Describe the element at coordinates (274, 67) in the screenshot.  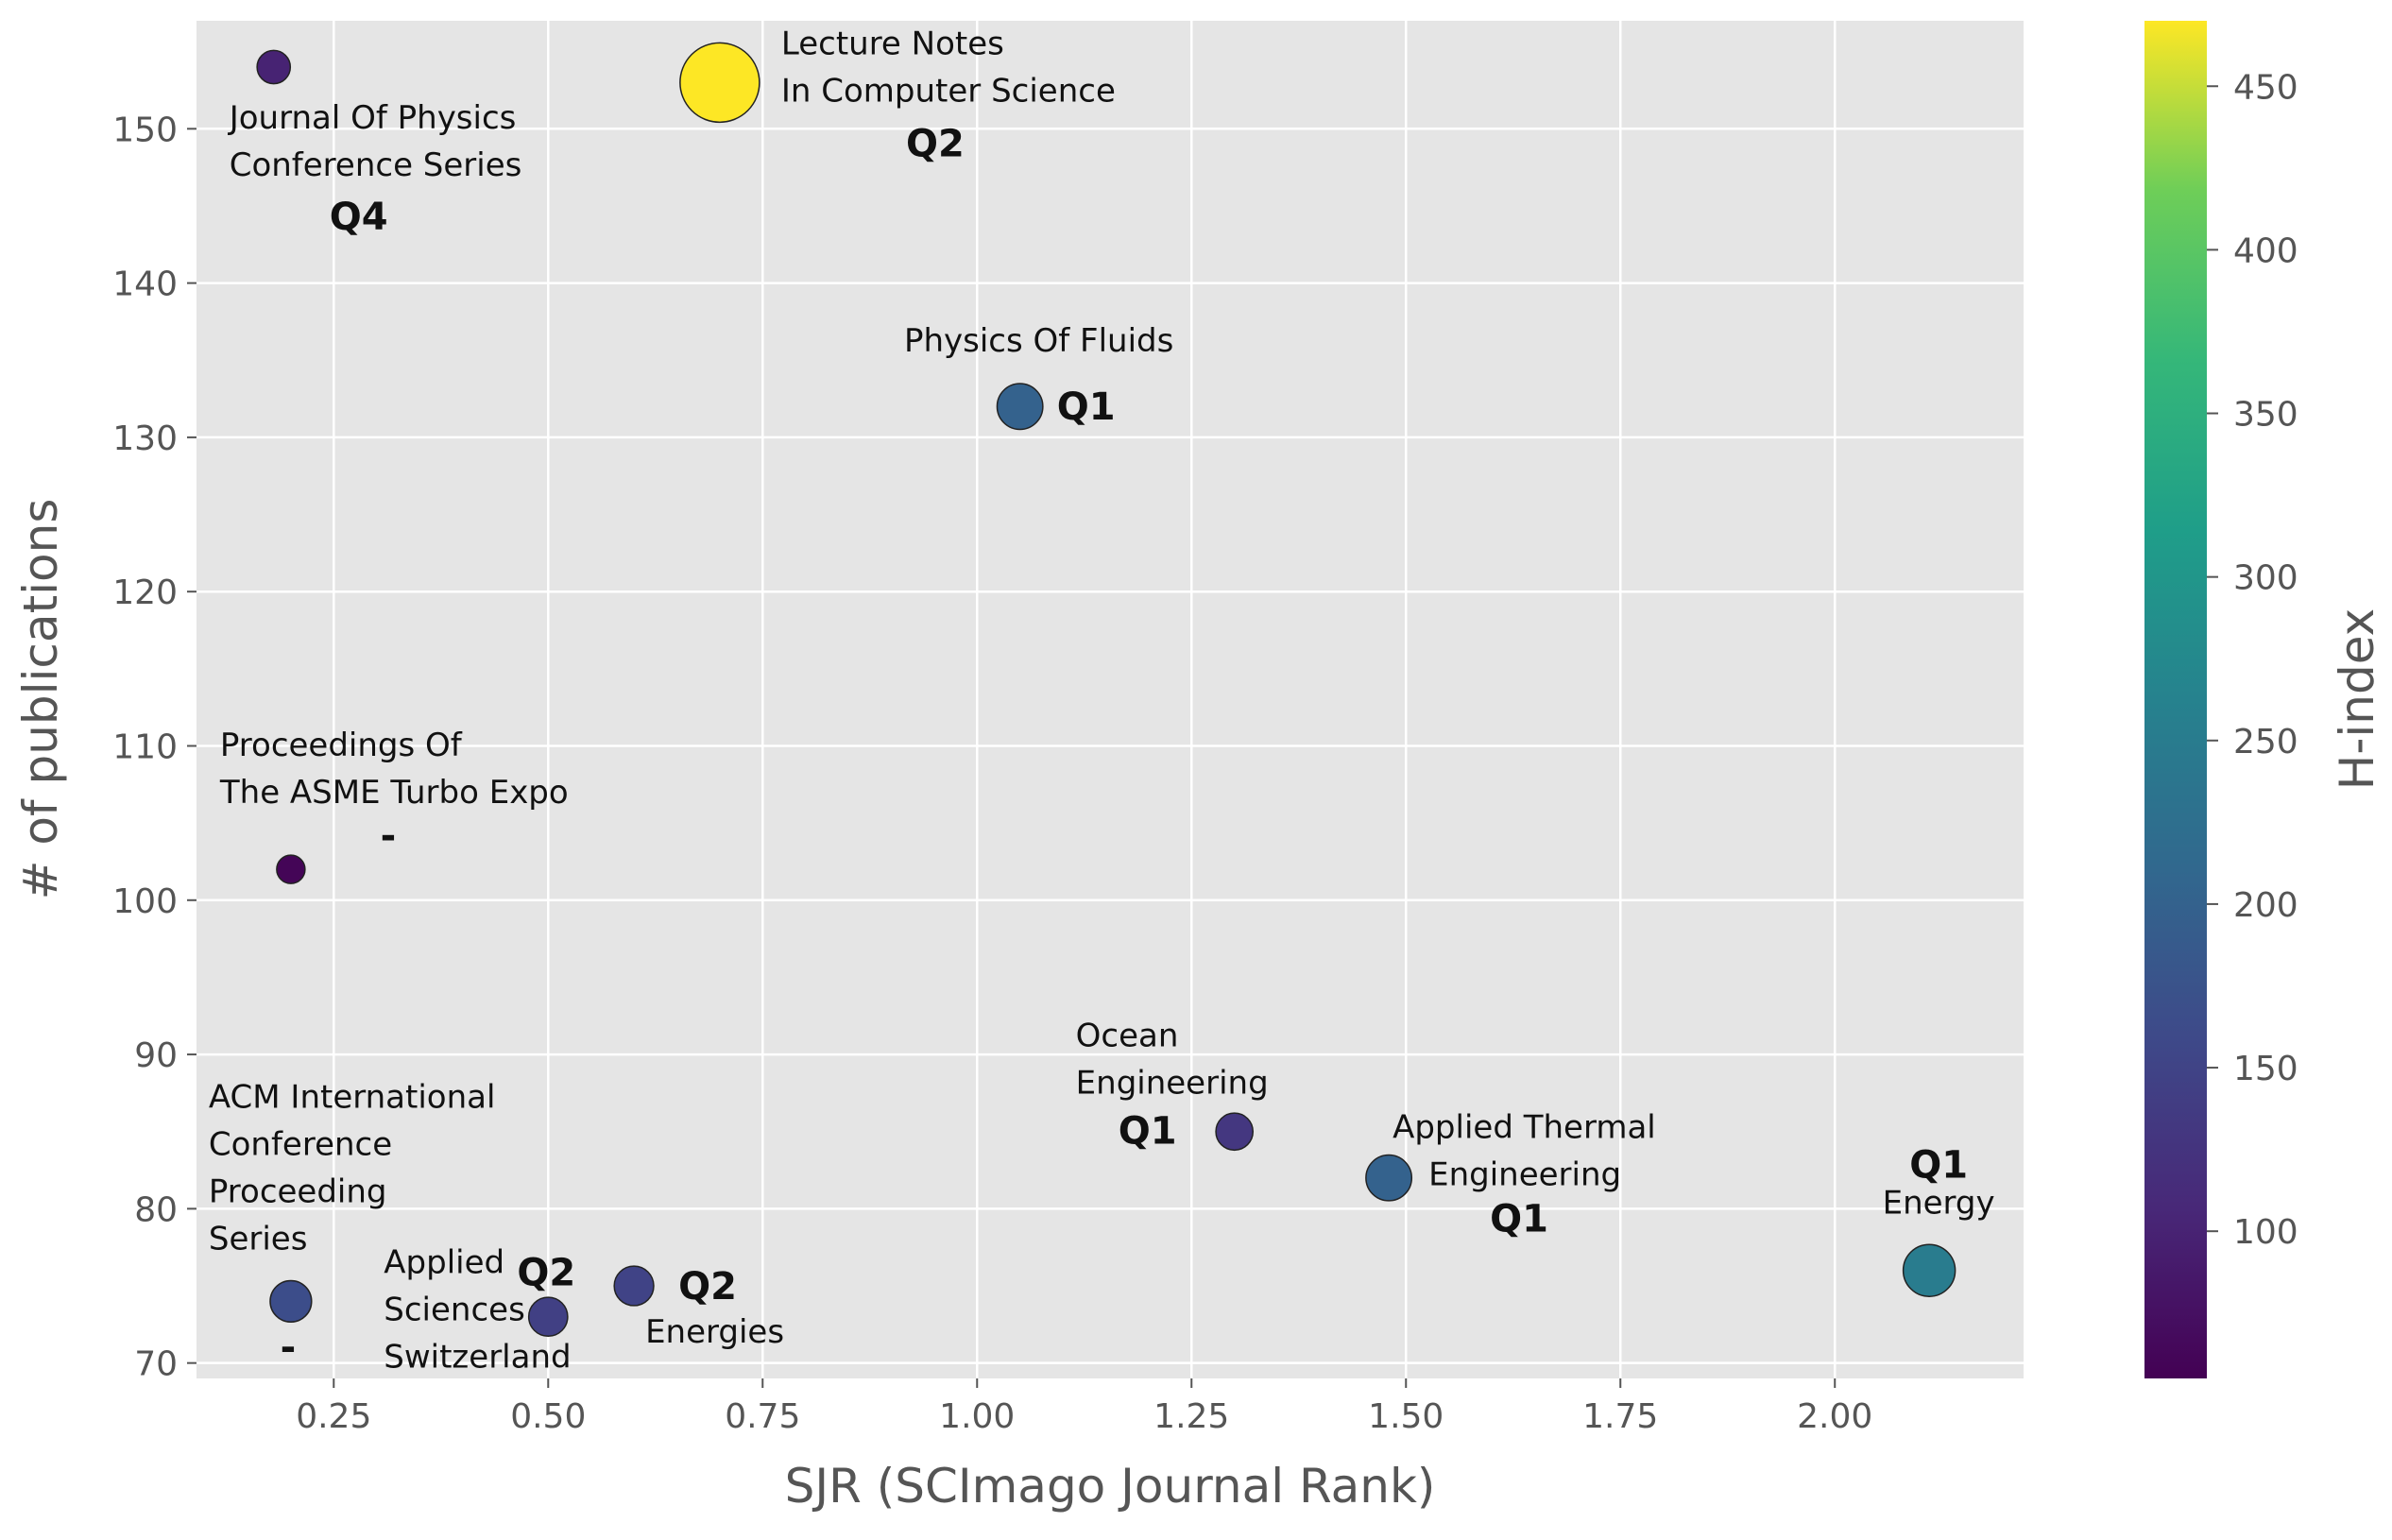
I see `point-journal-of-physics-conference-series` at that location.